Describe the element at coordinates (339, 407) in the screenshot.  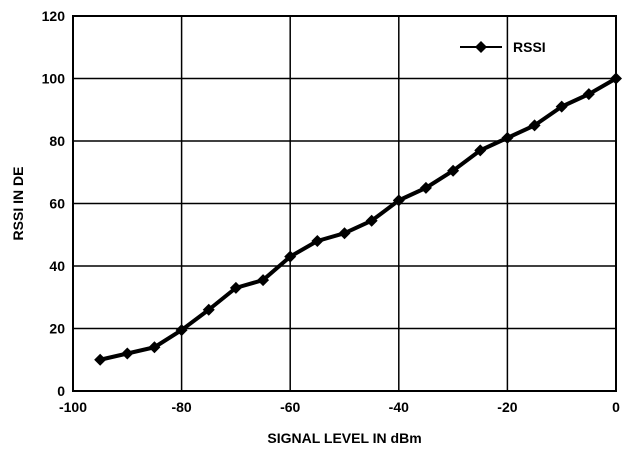
I see `x-axis-ticks: -100 -80 -60 -40 -20 0` at that location.